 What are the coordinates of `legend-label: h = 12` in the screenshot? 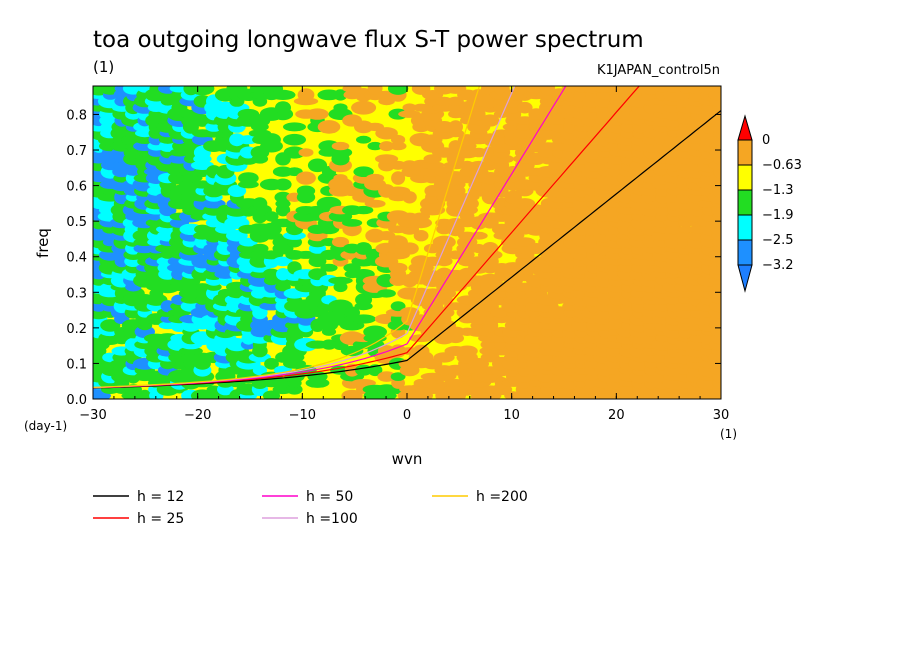 It's located at (160, 497).